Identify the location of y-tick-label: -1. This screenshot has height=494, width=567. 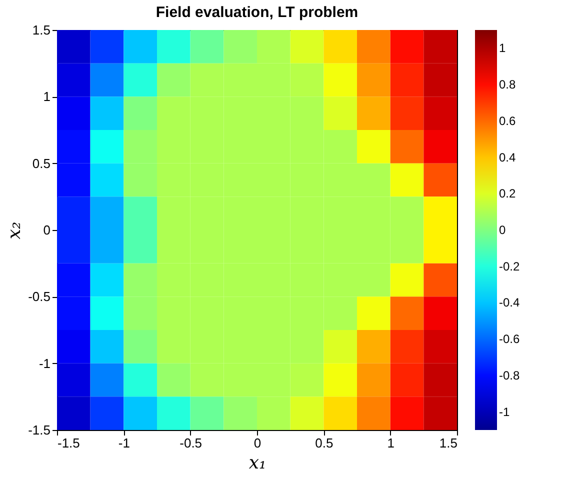
(44, 363).